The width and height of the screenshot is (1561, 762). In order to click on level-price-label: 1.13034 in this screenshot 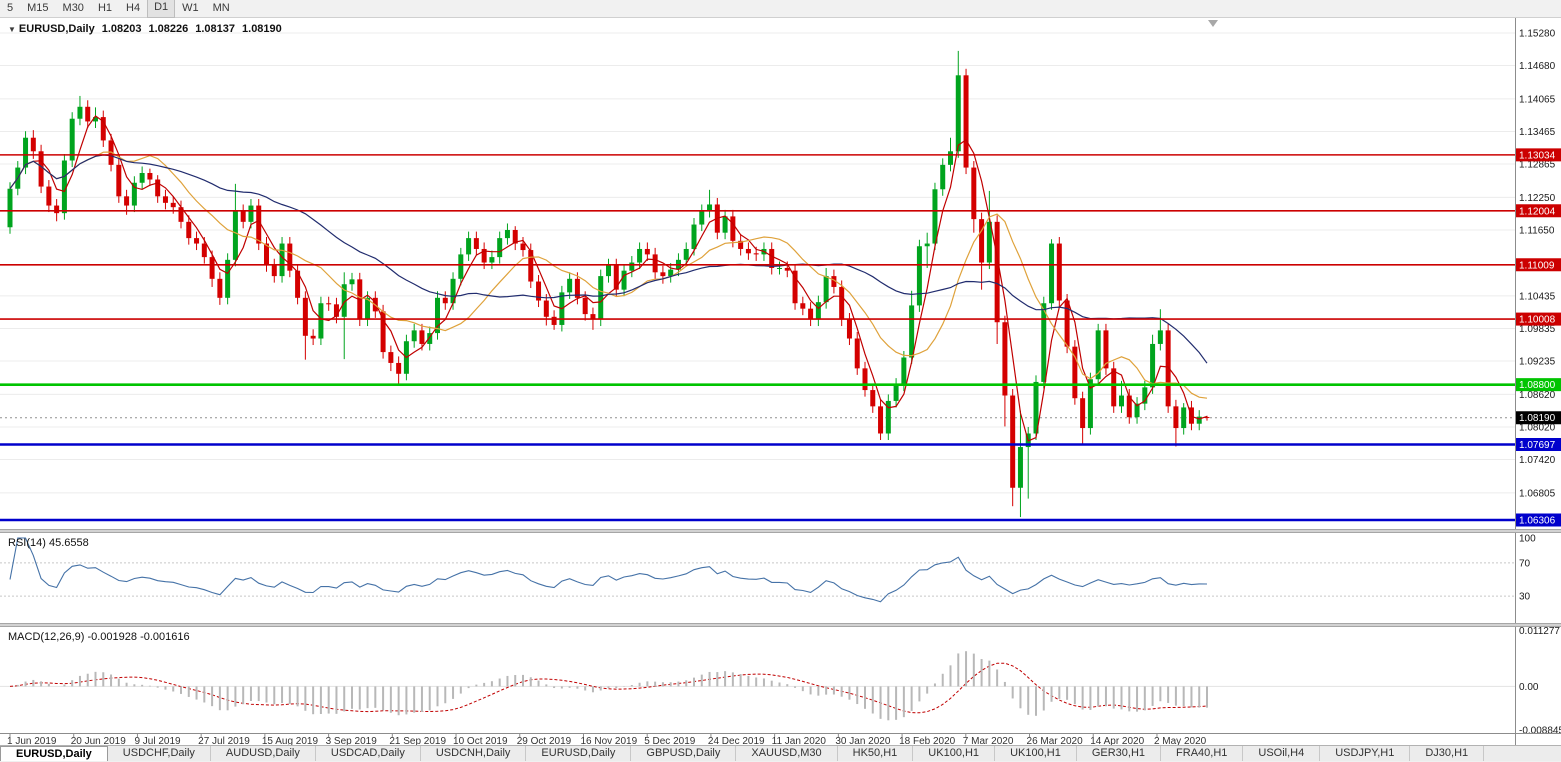, I will do `click(1538, 155)`.